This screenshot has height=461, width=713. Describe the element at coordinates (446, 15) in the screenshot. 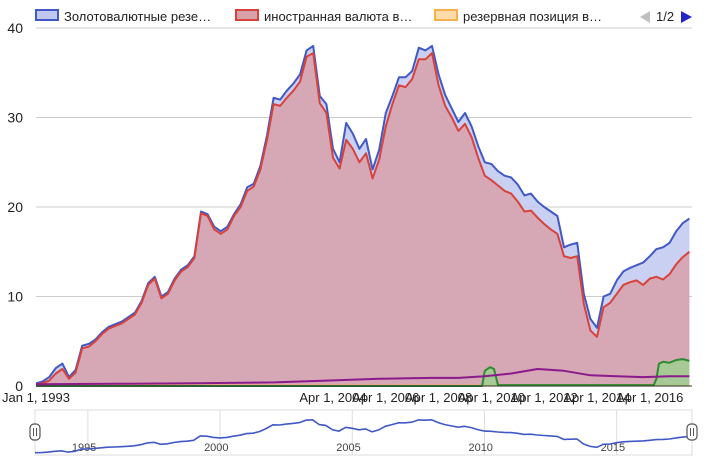

I see `legend-swatch-reserve-position` at that location.